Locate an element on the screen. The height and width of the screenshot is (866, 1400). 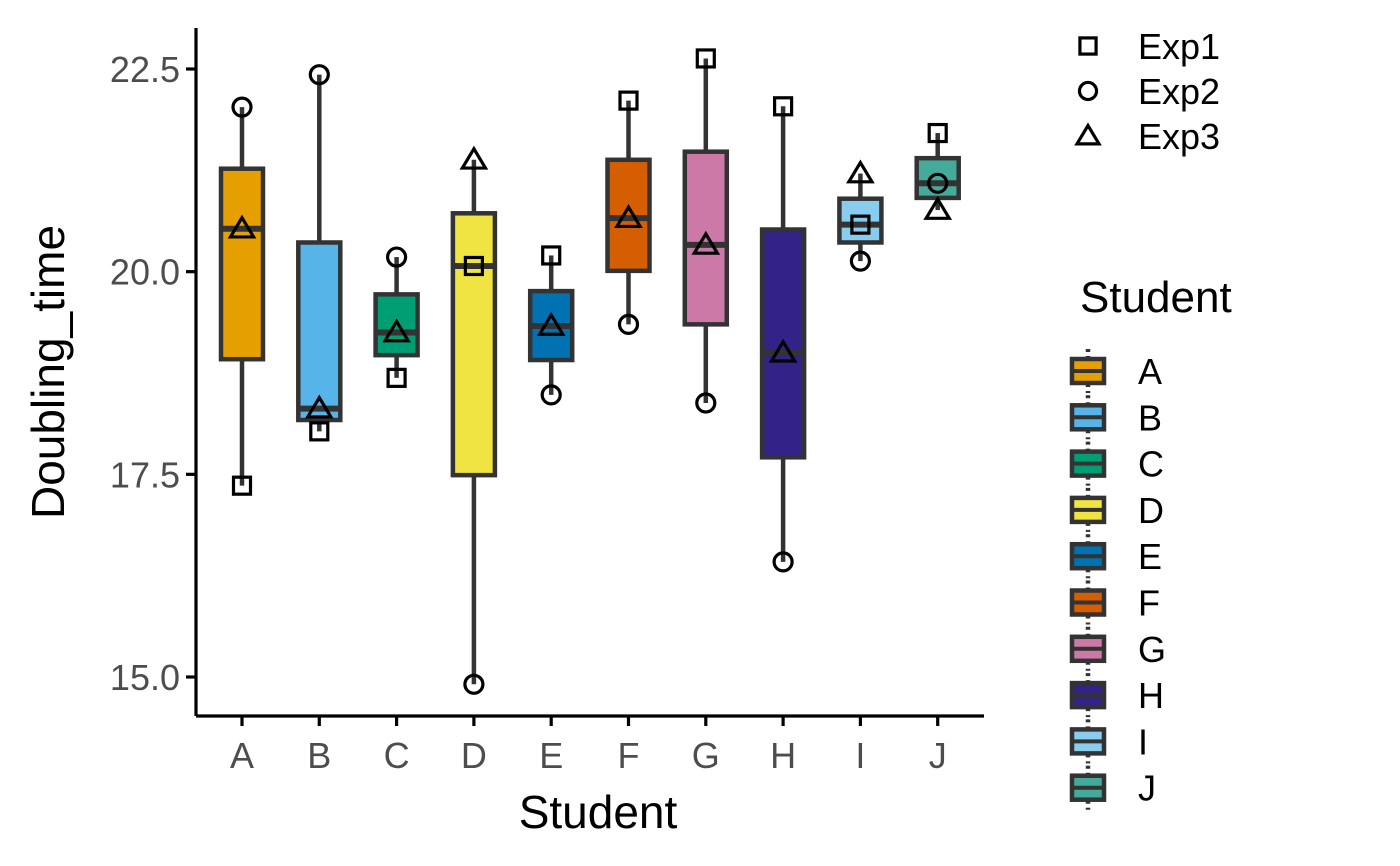
point-e-exp2 is located at coordinates (551, 395).